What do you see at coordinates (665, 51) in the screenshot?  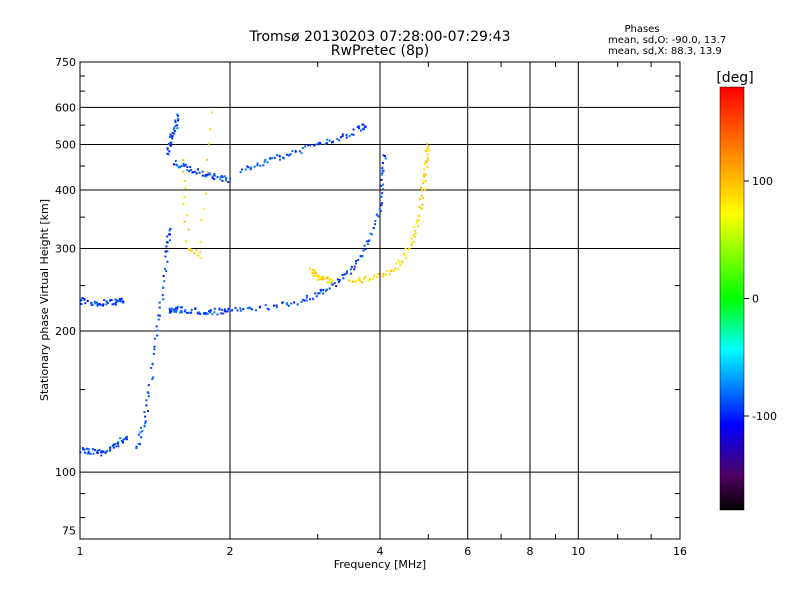 I see `stats-x: mean, sd,X: 88.3, 13.9` at bounding box center [665, 51].